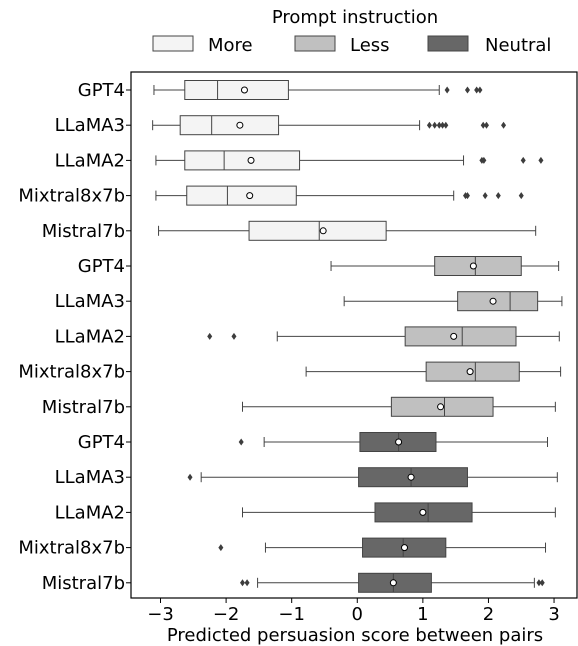 The image size is (578, 646). What do you see at coordinates (90, 512) in the screenshot?
I see `y-tick-label-neutral-llama2: LLaMA2` at bounding box center [90, 512].